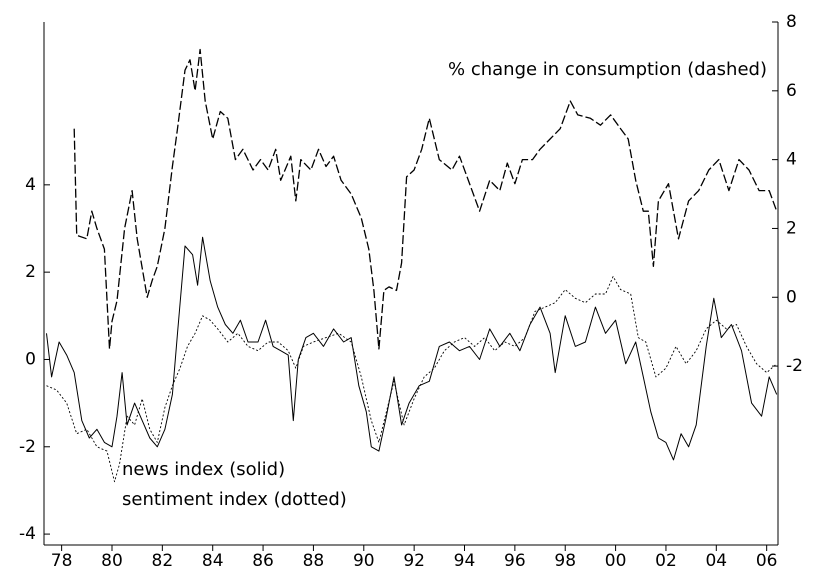 This screenshot has height=574, width=822. Describe the element at coordinates (465, 561) in the screenshot. I see `x-tick-label: 94` at that location.